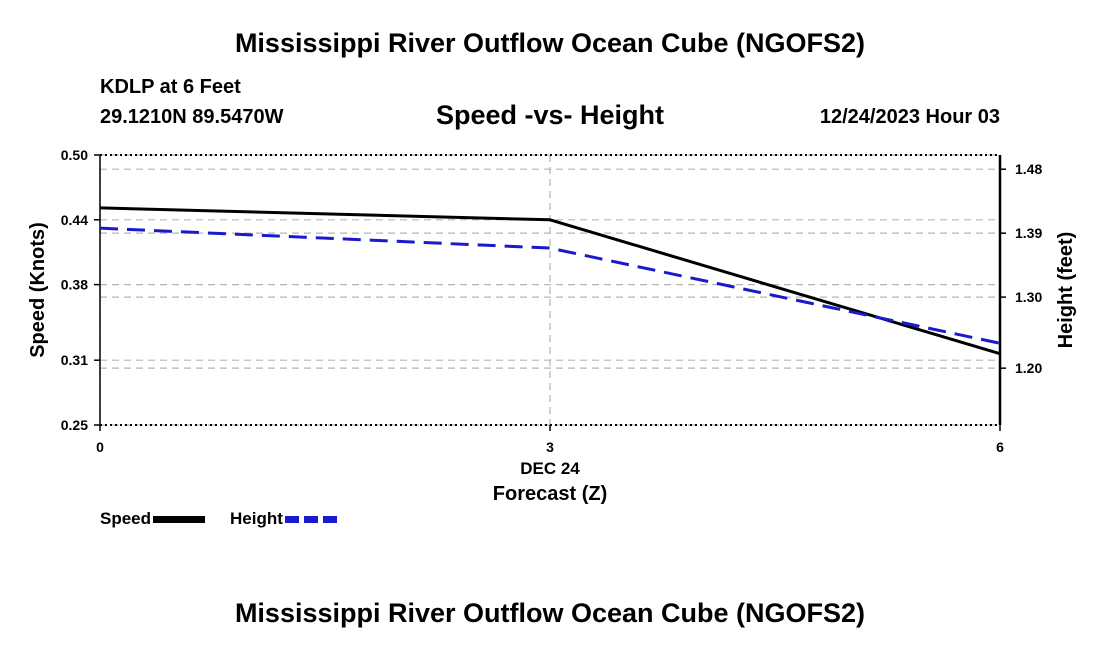  I want to click on legend-speed-swatch, so click(179, 519).